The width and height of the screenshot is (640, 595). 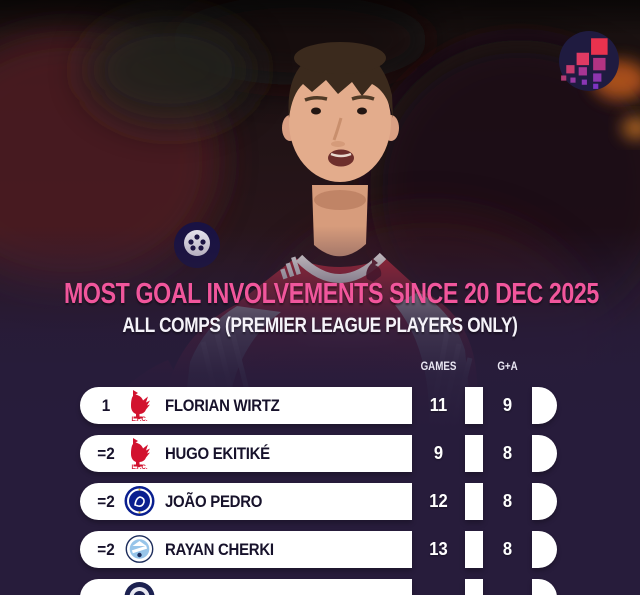 I want to click on club-badge-man-city-icon, so click(x=139, y=549).